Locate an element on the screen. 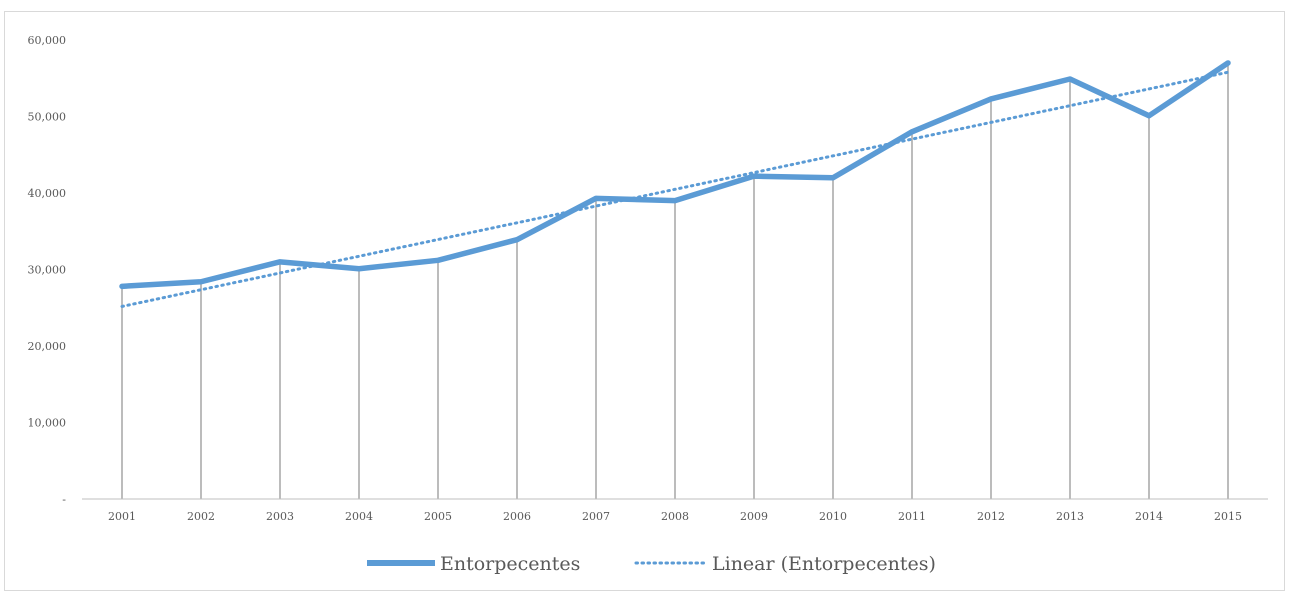  x-tick-label: 2007 is located at coordinates (596, 516).